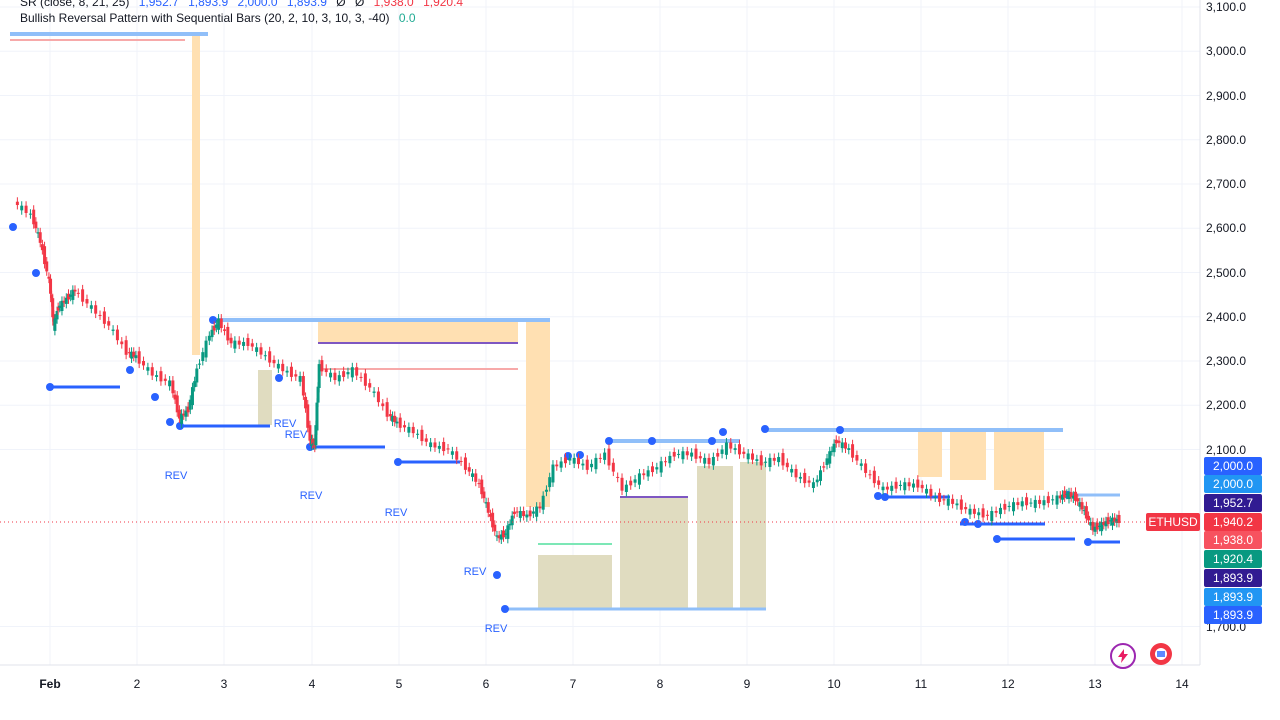 This screenshot has width=1280, height=720. I want to click on time-tick-label: 12, so click(1008, 684).